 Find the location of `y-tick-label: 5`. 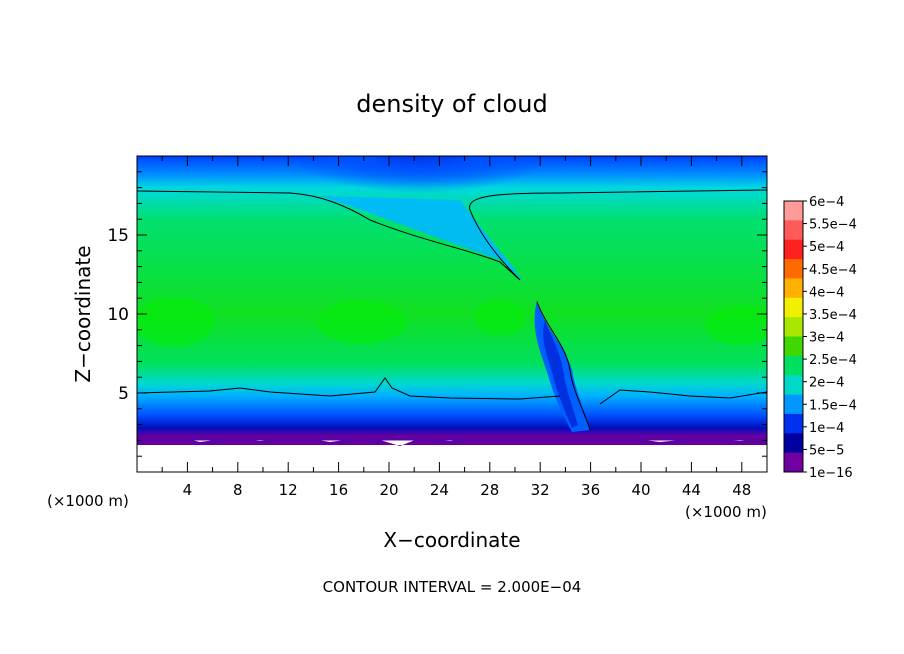

y-tick-label: 5 is located at coordinates (123, 394).